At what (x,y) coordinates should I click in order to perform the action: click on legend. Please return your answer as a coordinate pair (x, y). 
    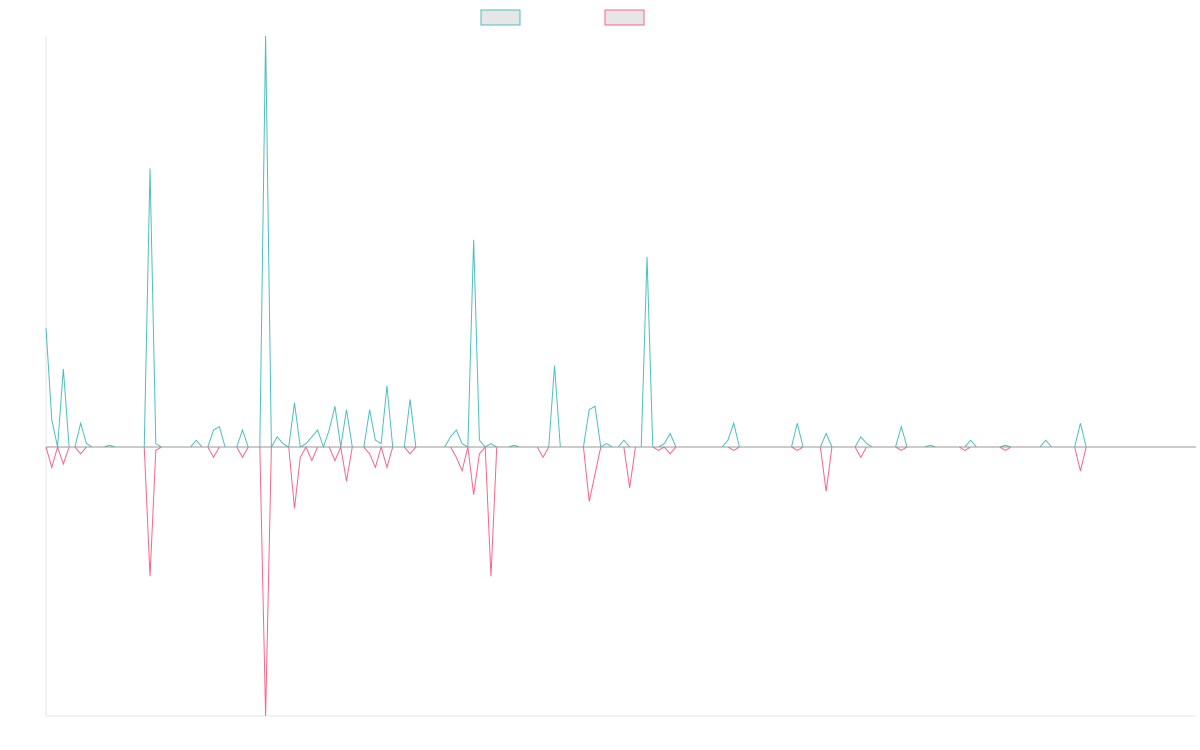
    Looking at the image, I should click on (562, 17).